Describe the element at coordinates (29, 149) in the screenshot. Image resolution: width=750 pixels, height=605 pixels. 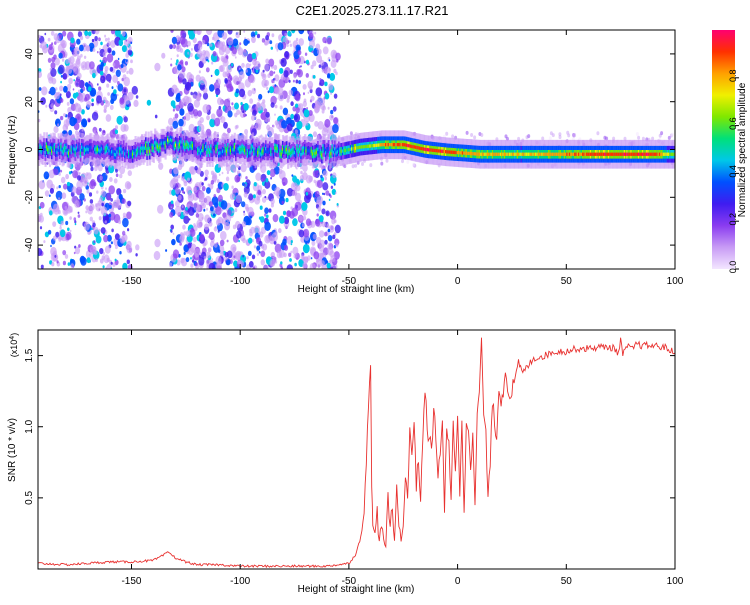
I see `y-tick-label: 0` at that location.